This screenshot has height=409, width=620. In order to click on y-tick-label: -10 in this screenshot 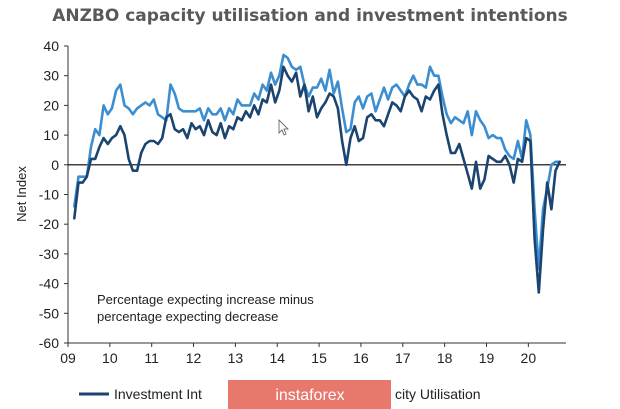, I will do `click(49, 195)`.